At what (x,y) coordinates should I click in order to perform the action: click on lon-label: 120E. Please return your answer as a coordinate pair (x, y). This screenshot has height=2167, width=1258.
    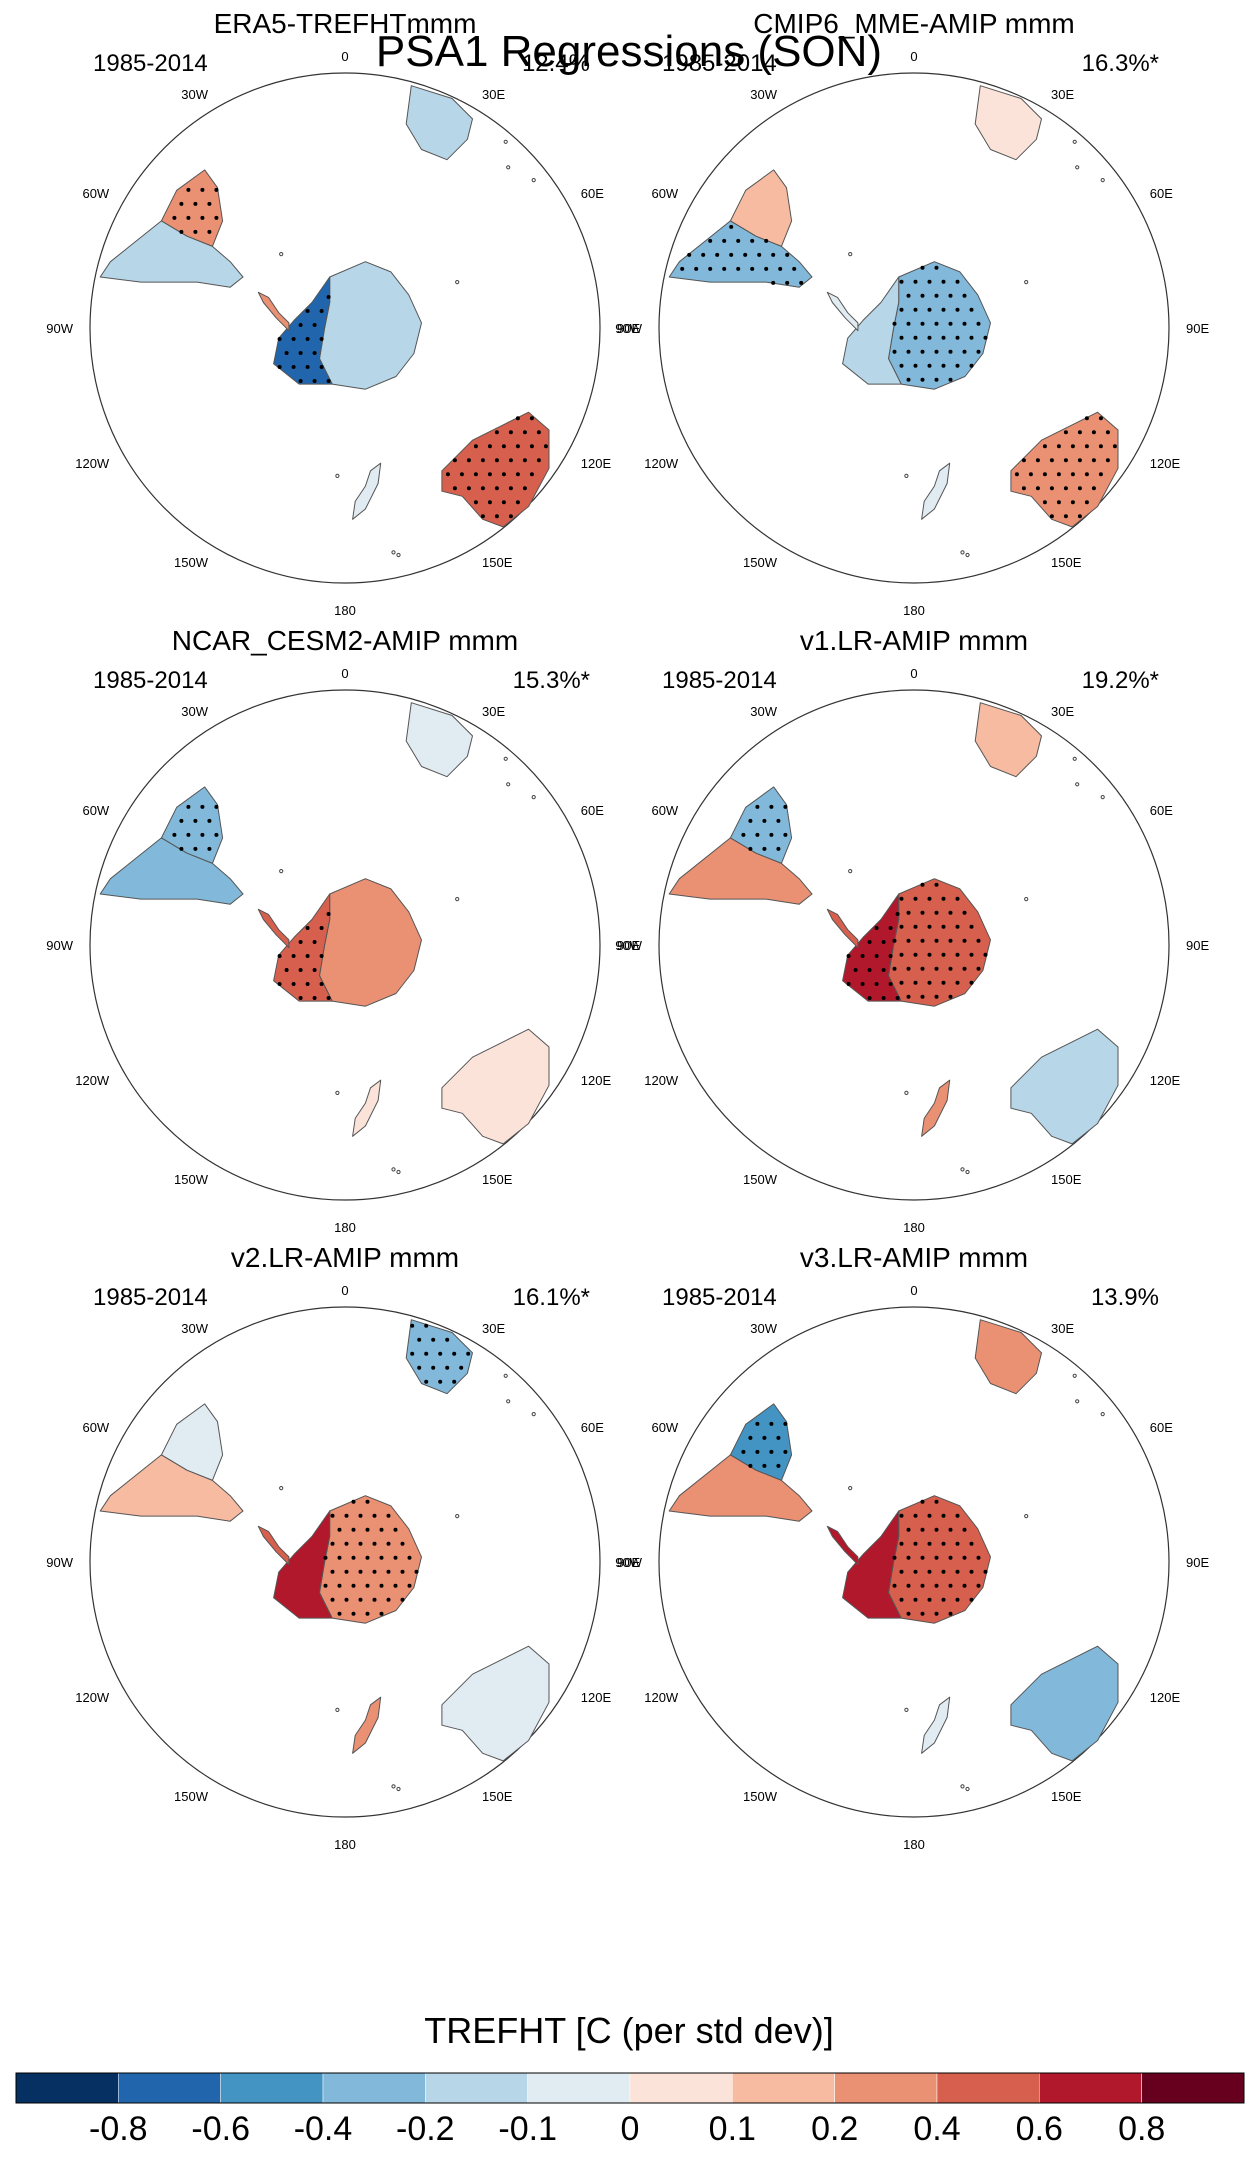
    Looking at the image, I should click on (596, 1080).